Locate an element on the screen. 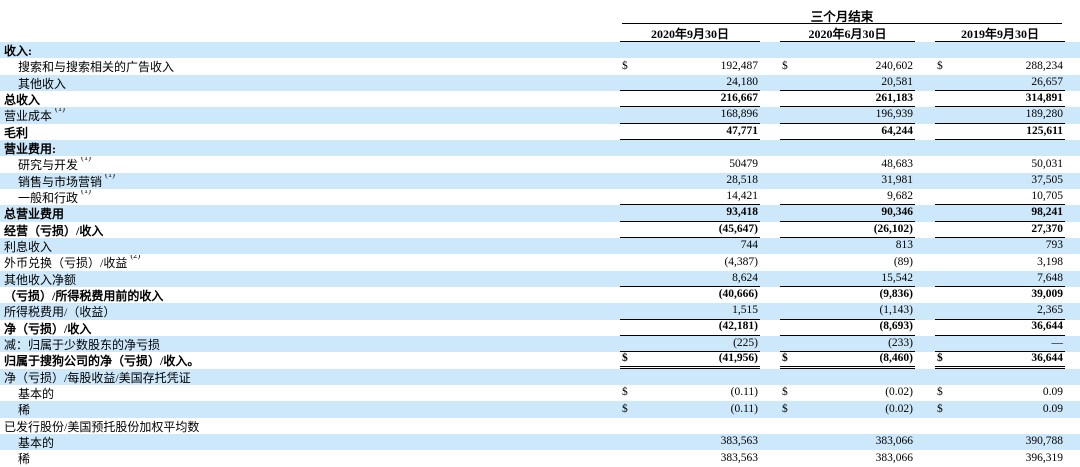 This screenshot has height=467, width=1080. row-label-text: 净（亏损）/每股收益/美国存托凭证 is located at coordinates (97, 377).